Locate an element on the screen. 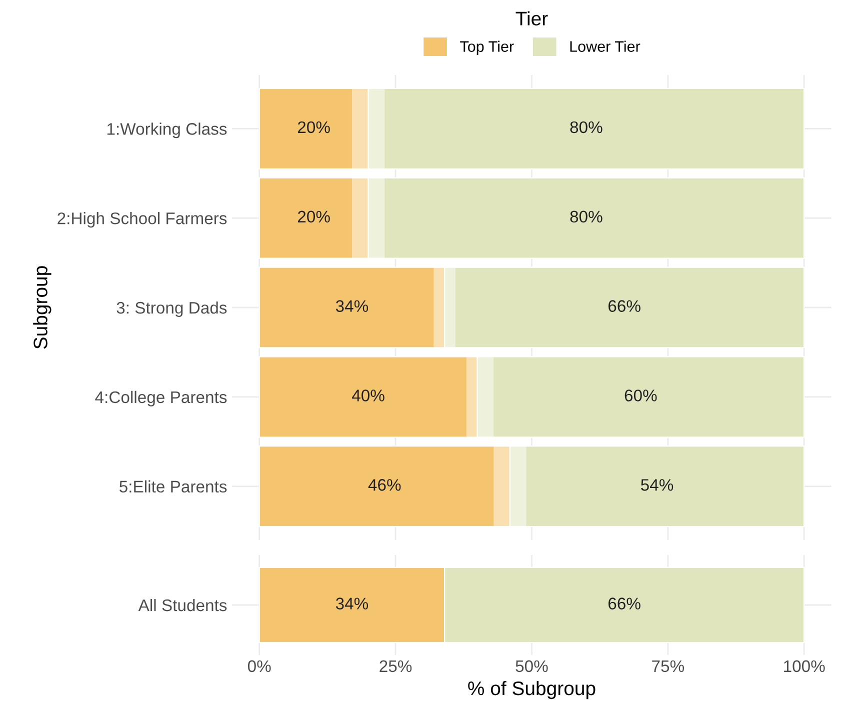 The image size is (844, 721). x-tick-label: 25% is located at coordinates (396, 666).